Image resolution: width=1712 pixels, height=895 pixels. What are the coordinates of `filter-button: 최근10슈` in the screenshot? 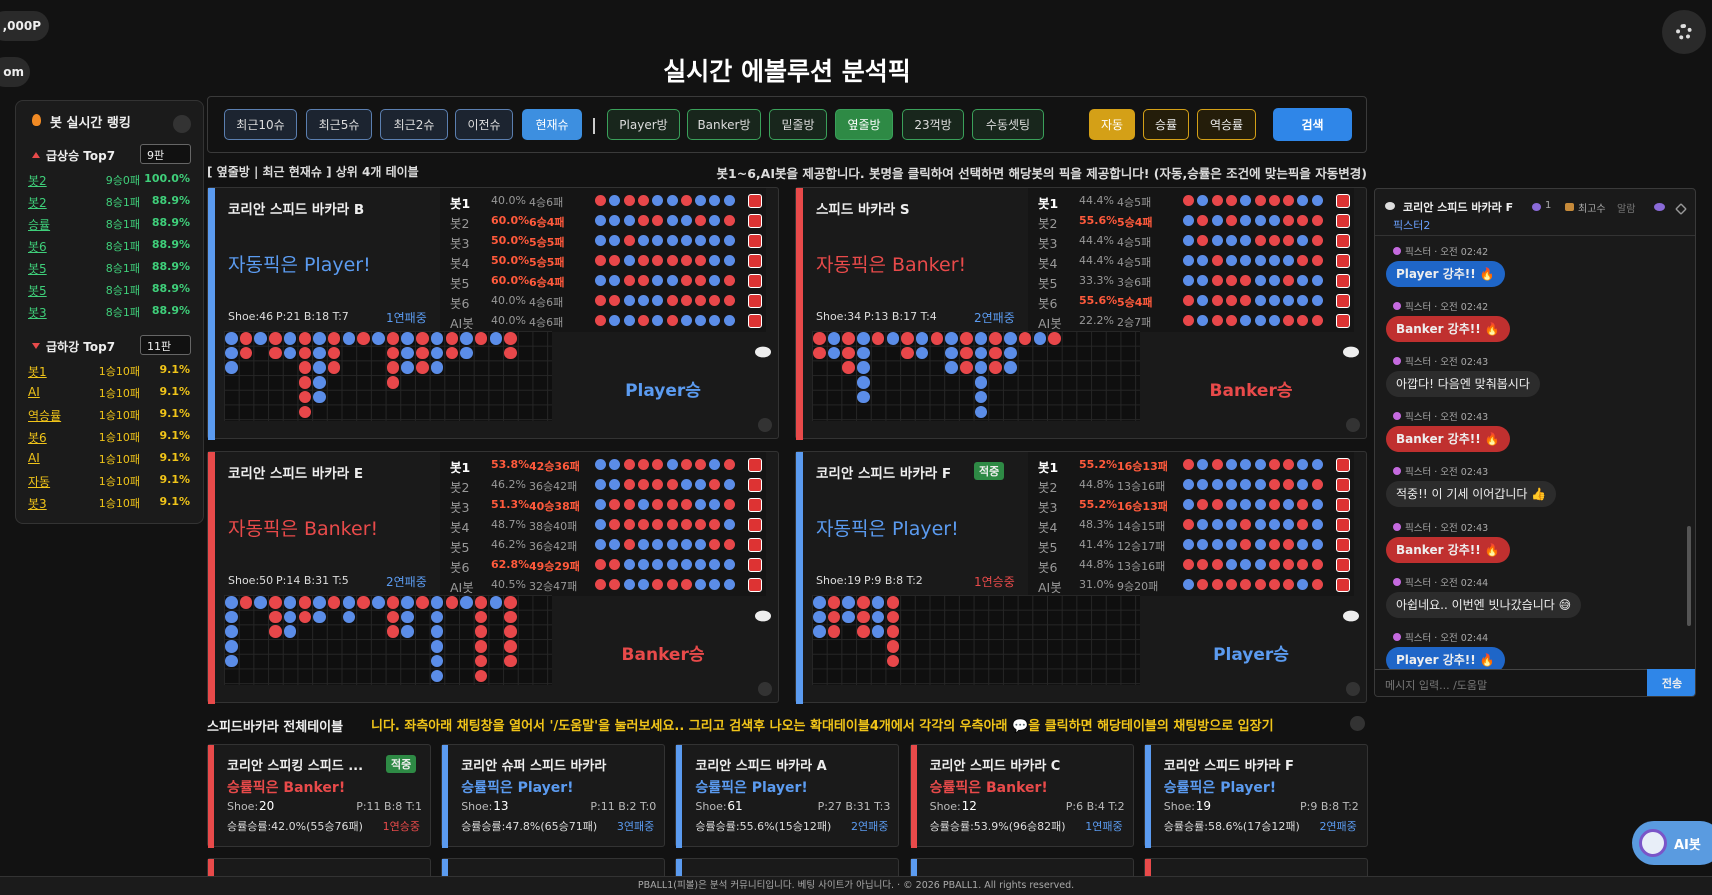 It's located at (260, 124).